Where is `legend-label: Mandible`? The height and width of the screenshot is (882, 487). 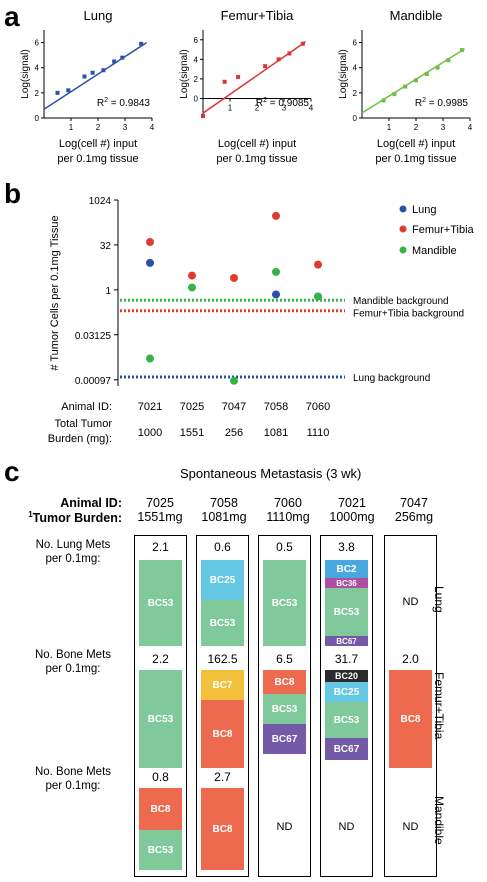
legend-label: Mandible is located at coordinates (434, 251).